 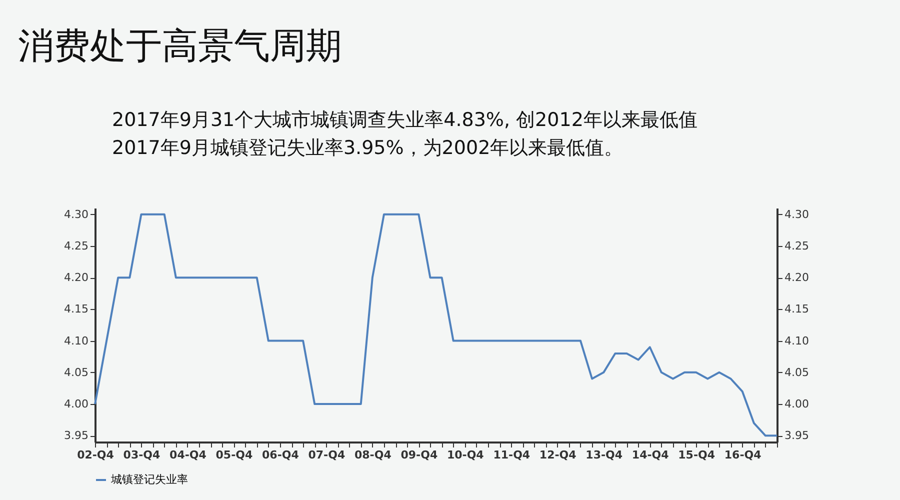 What do you see at coordinates (76, 214) in the screenshot?
I see `y-tick-label: 4.30` at bounding box center [76, 214].